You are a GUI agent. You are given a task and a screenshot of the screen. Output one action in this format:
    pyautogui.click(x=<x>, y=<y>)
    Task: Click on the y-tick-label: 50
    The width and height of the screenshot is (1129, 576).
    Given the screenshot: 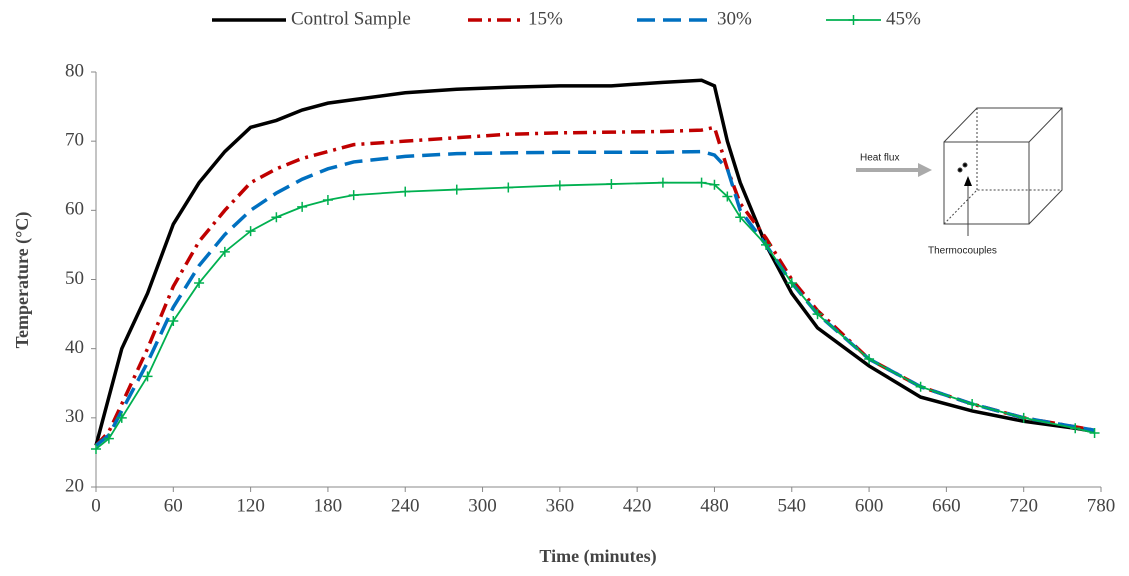 What is the action you would take?
    pyautogui.click(x=74, y=278)
    